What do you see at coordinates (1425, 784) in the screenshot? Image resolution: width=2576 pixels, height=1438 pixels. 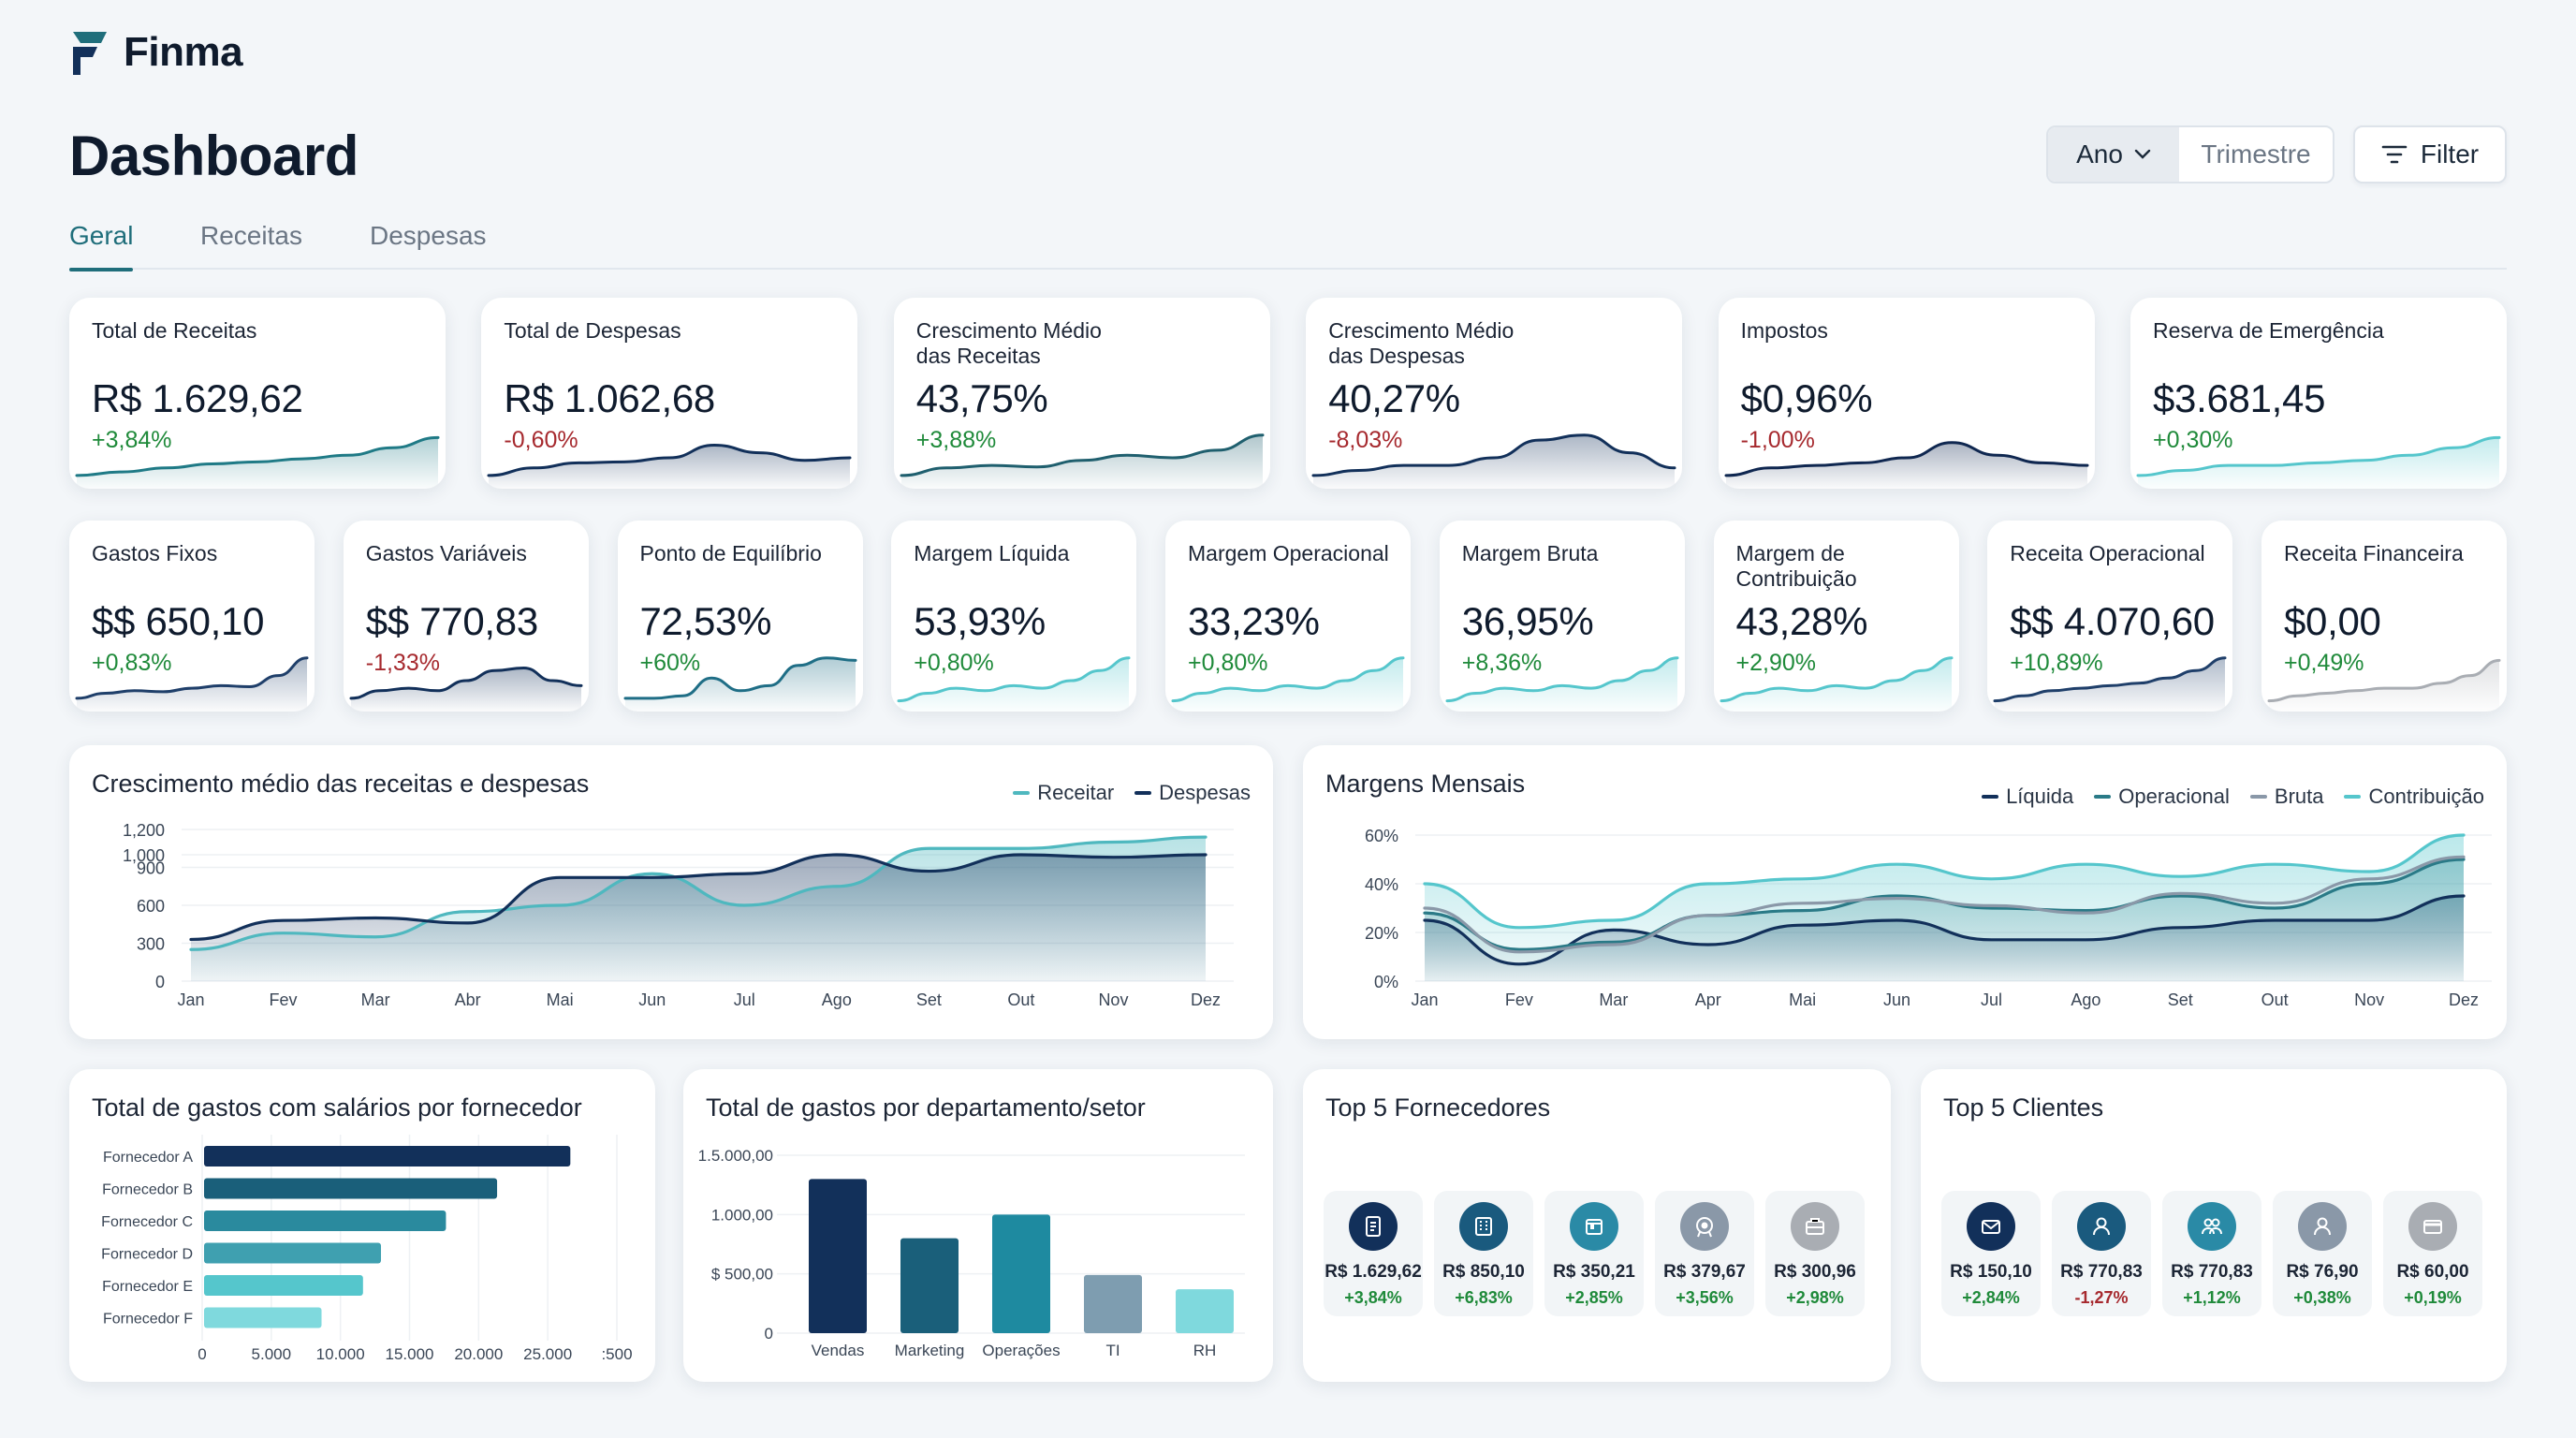 I see `margins-chart-title: Margens Mensais` at bounding box center [1425, 784].